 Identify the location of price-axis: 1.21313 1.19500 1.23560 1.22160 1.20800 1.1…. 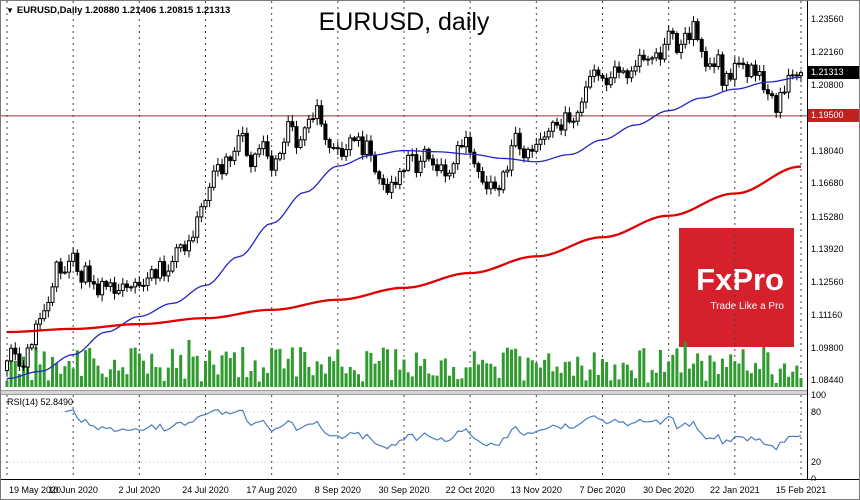
(833, 242).